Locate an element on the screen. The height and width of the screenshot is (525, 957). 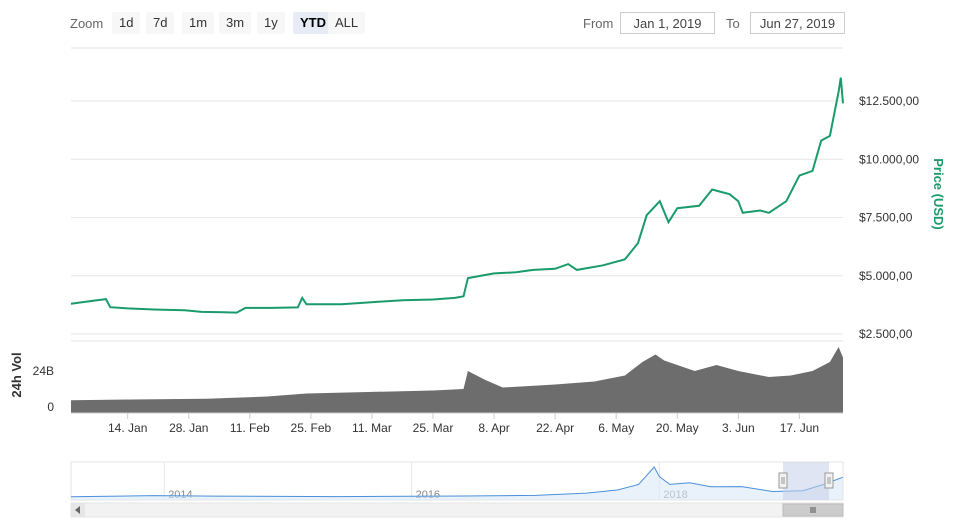
price-tick-label: $5.000,00 is located at coordinates (886, 276).